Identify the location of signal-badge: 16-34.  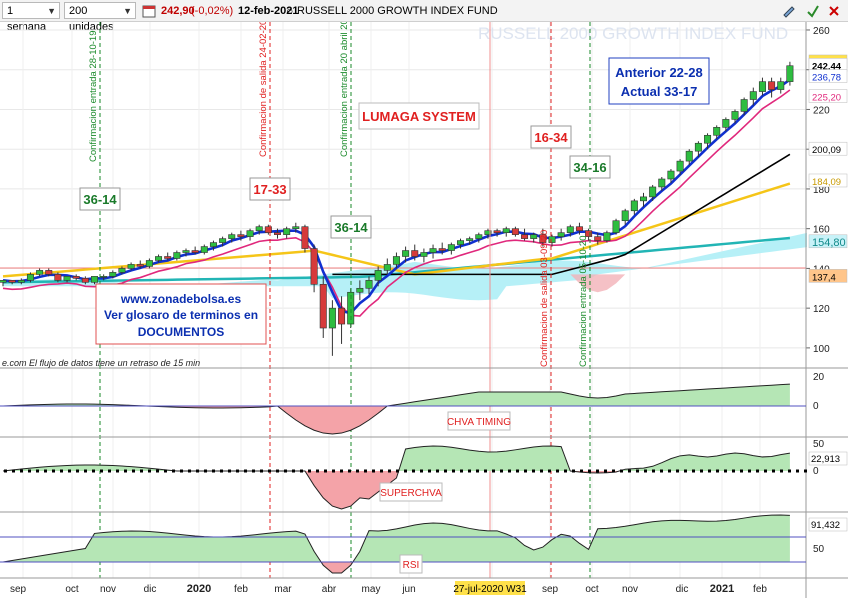
(551, 137).